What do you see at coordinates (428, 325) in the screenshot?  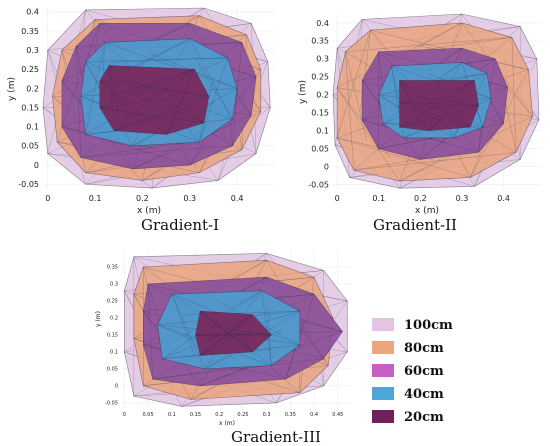 I see `legend-label-100cm: 100cm` at bounding box center [428, 325].